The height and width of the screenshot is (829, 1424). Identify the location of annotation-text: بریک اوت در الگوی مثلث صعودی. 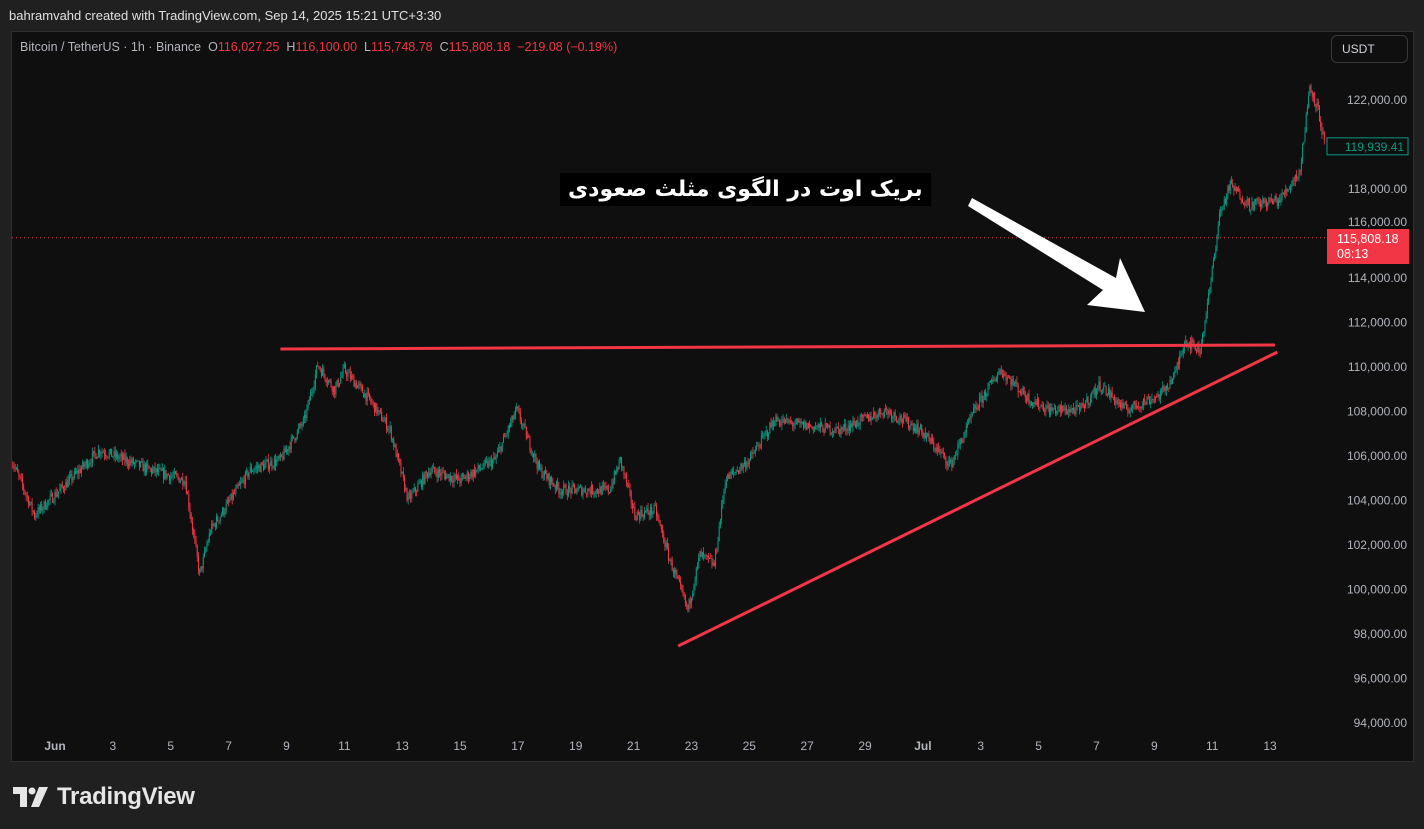
(745, 189).